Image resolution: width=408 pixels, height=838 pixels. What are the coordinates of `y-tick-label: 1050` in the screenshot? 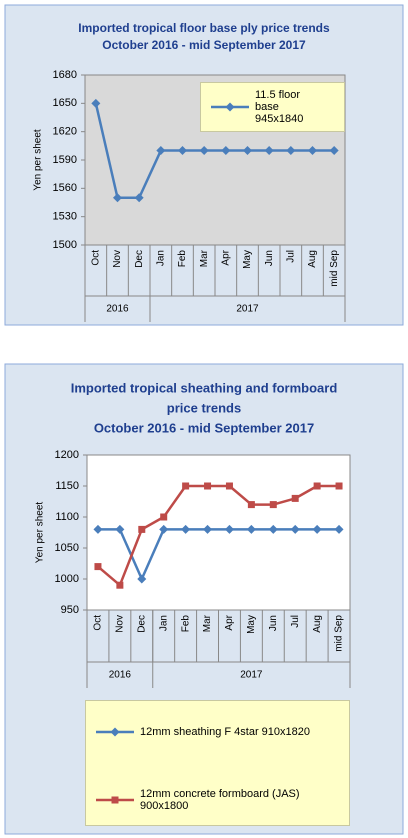 It's located at (67, 548).